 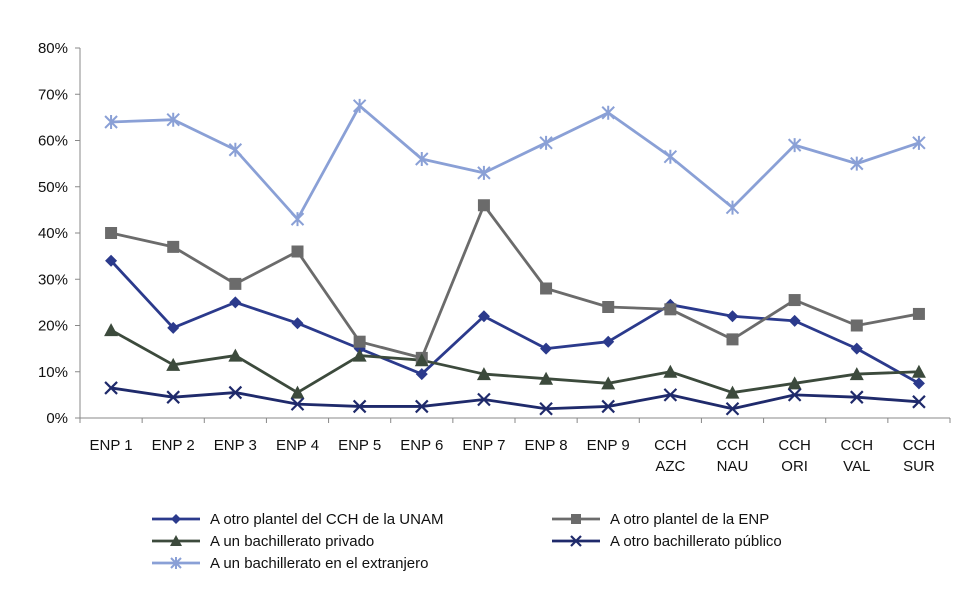 What do you see at coordinates (608, 445) in the screenshot?
I see `x-tick-label: ENP 9` at bounding box center [608, 445].